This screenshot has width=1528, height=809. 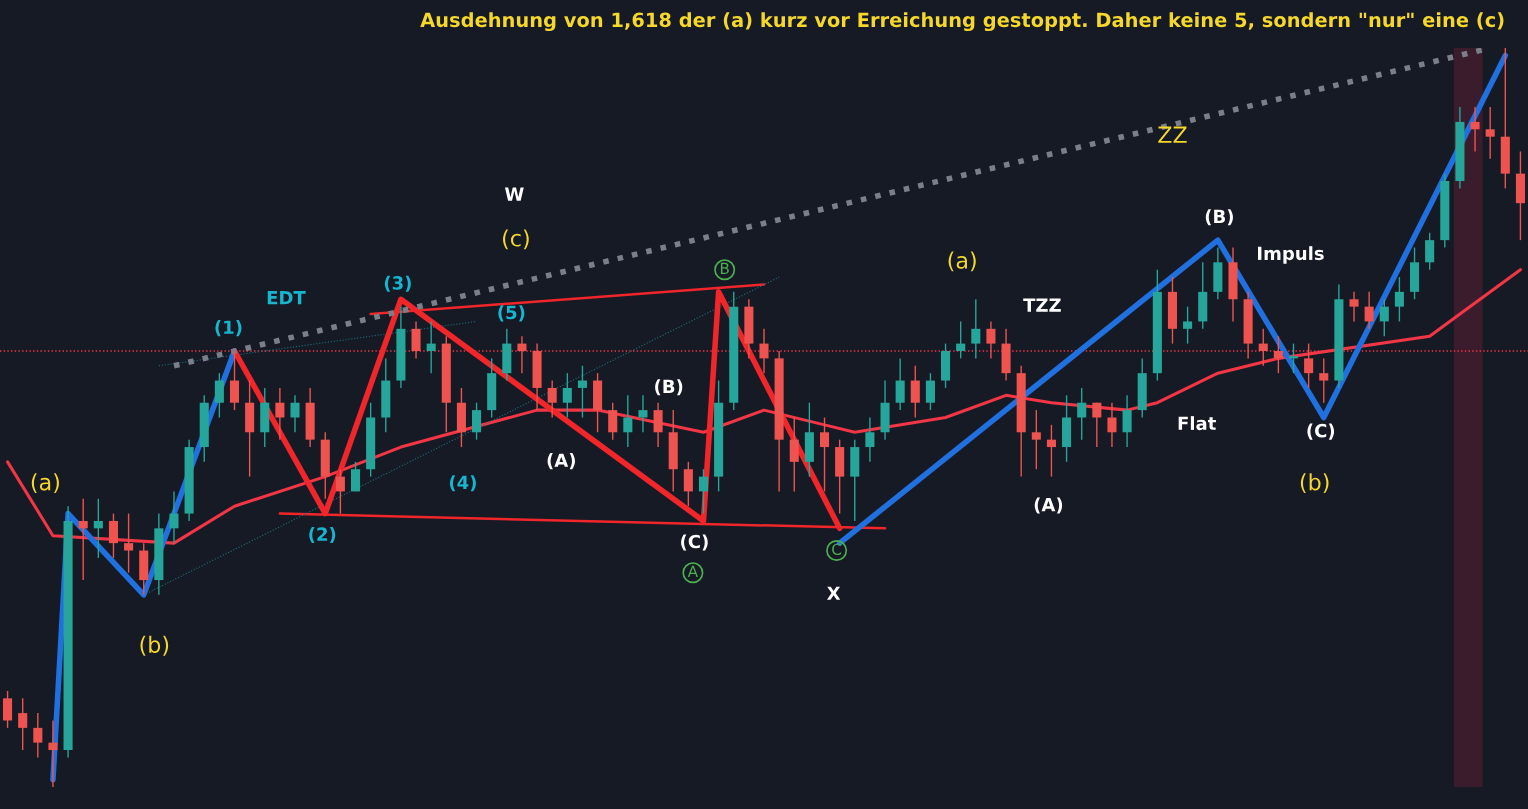 What do you see at coordinates (514, 194) in the screenshot?
I see `annotation: W` at bounding box center [514, 194].